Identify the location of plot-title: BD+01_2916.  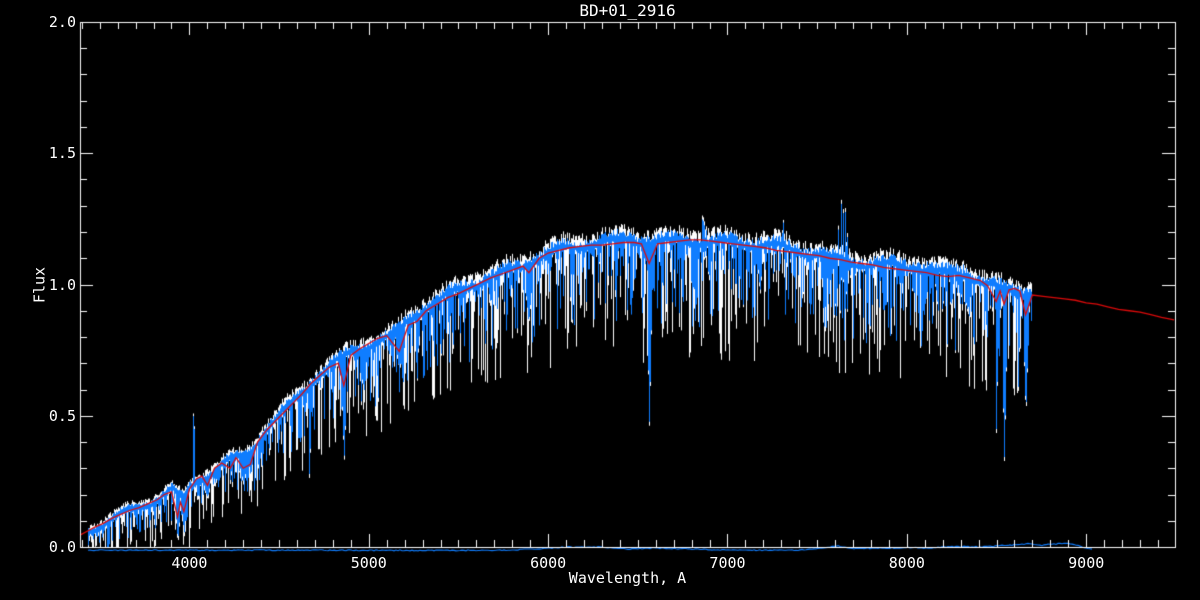
(627, 10).